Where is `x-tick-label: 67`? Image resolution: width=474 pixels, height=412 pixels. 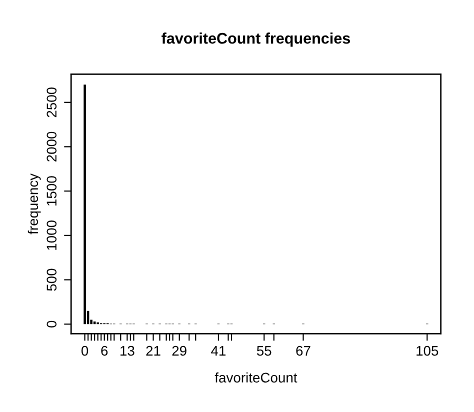
x-tick-label: 67 is located at coordinates (303, 351).